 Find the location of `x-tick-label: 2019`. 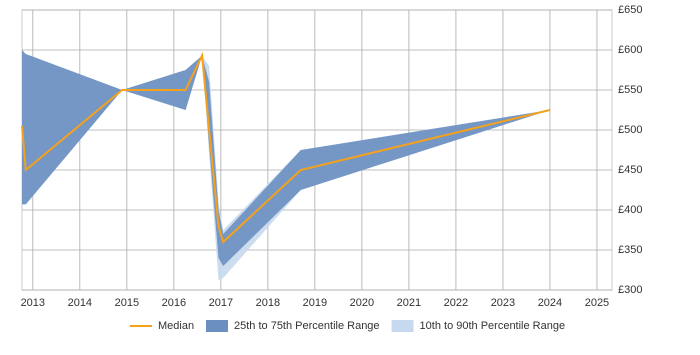

x-tick-label: 2019 is located at coordinates (315, 303).